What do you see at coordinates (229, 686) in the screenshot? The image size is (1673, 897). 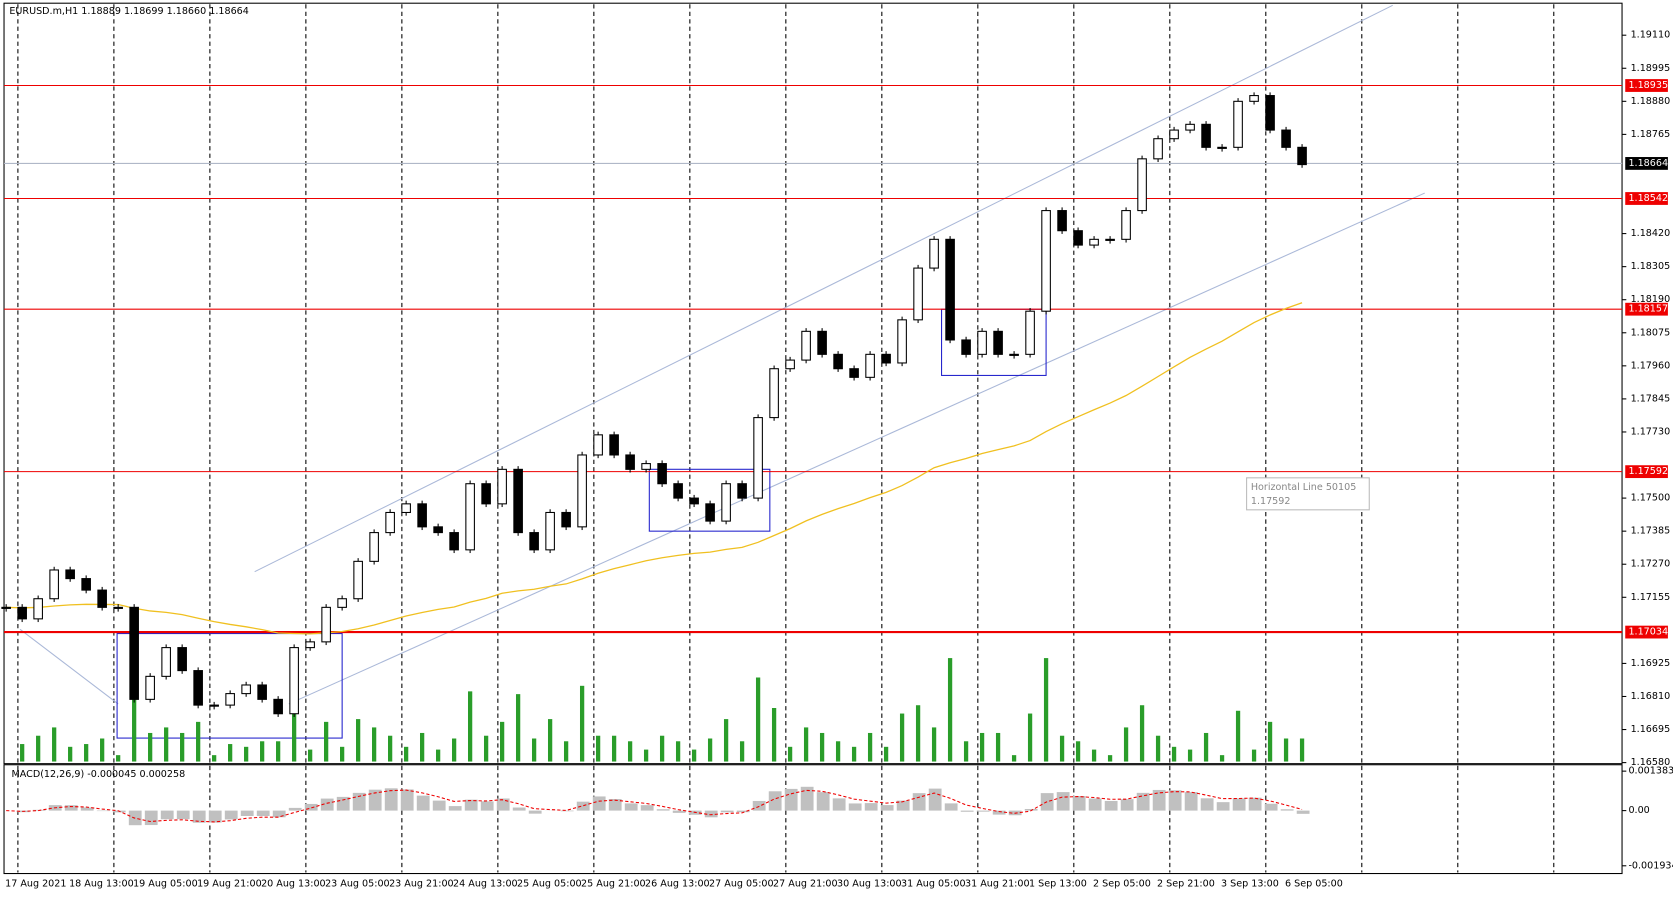 I see `range-box` at bounding box center [229, 686].